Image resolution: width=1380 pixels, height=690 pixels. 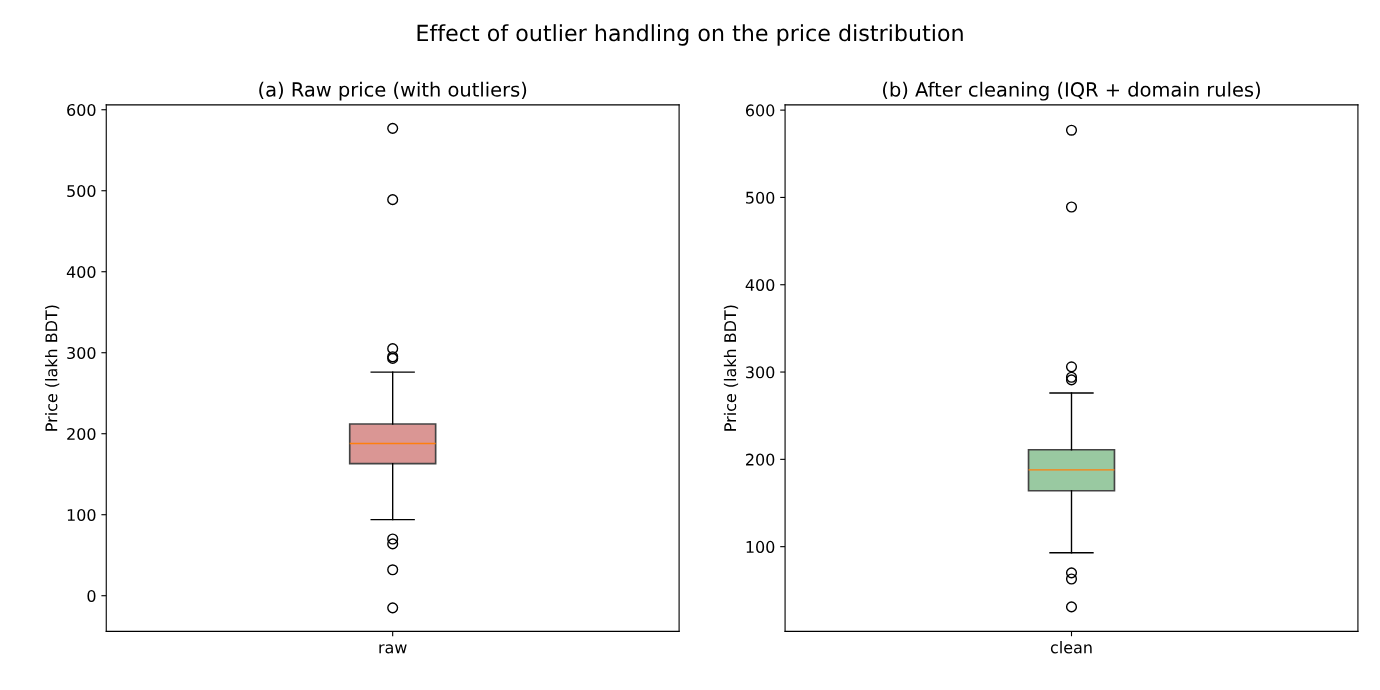 I want to click on chart-title: (b) After cleaning (IQR + domain rules), so click(x=1071, y=91).